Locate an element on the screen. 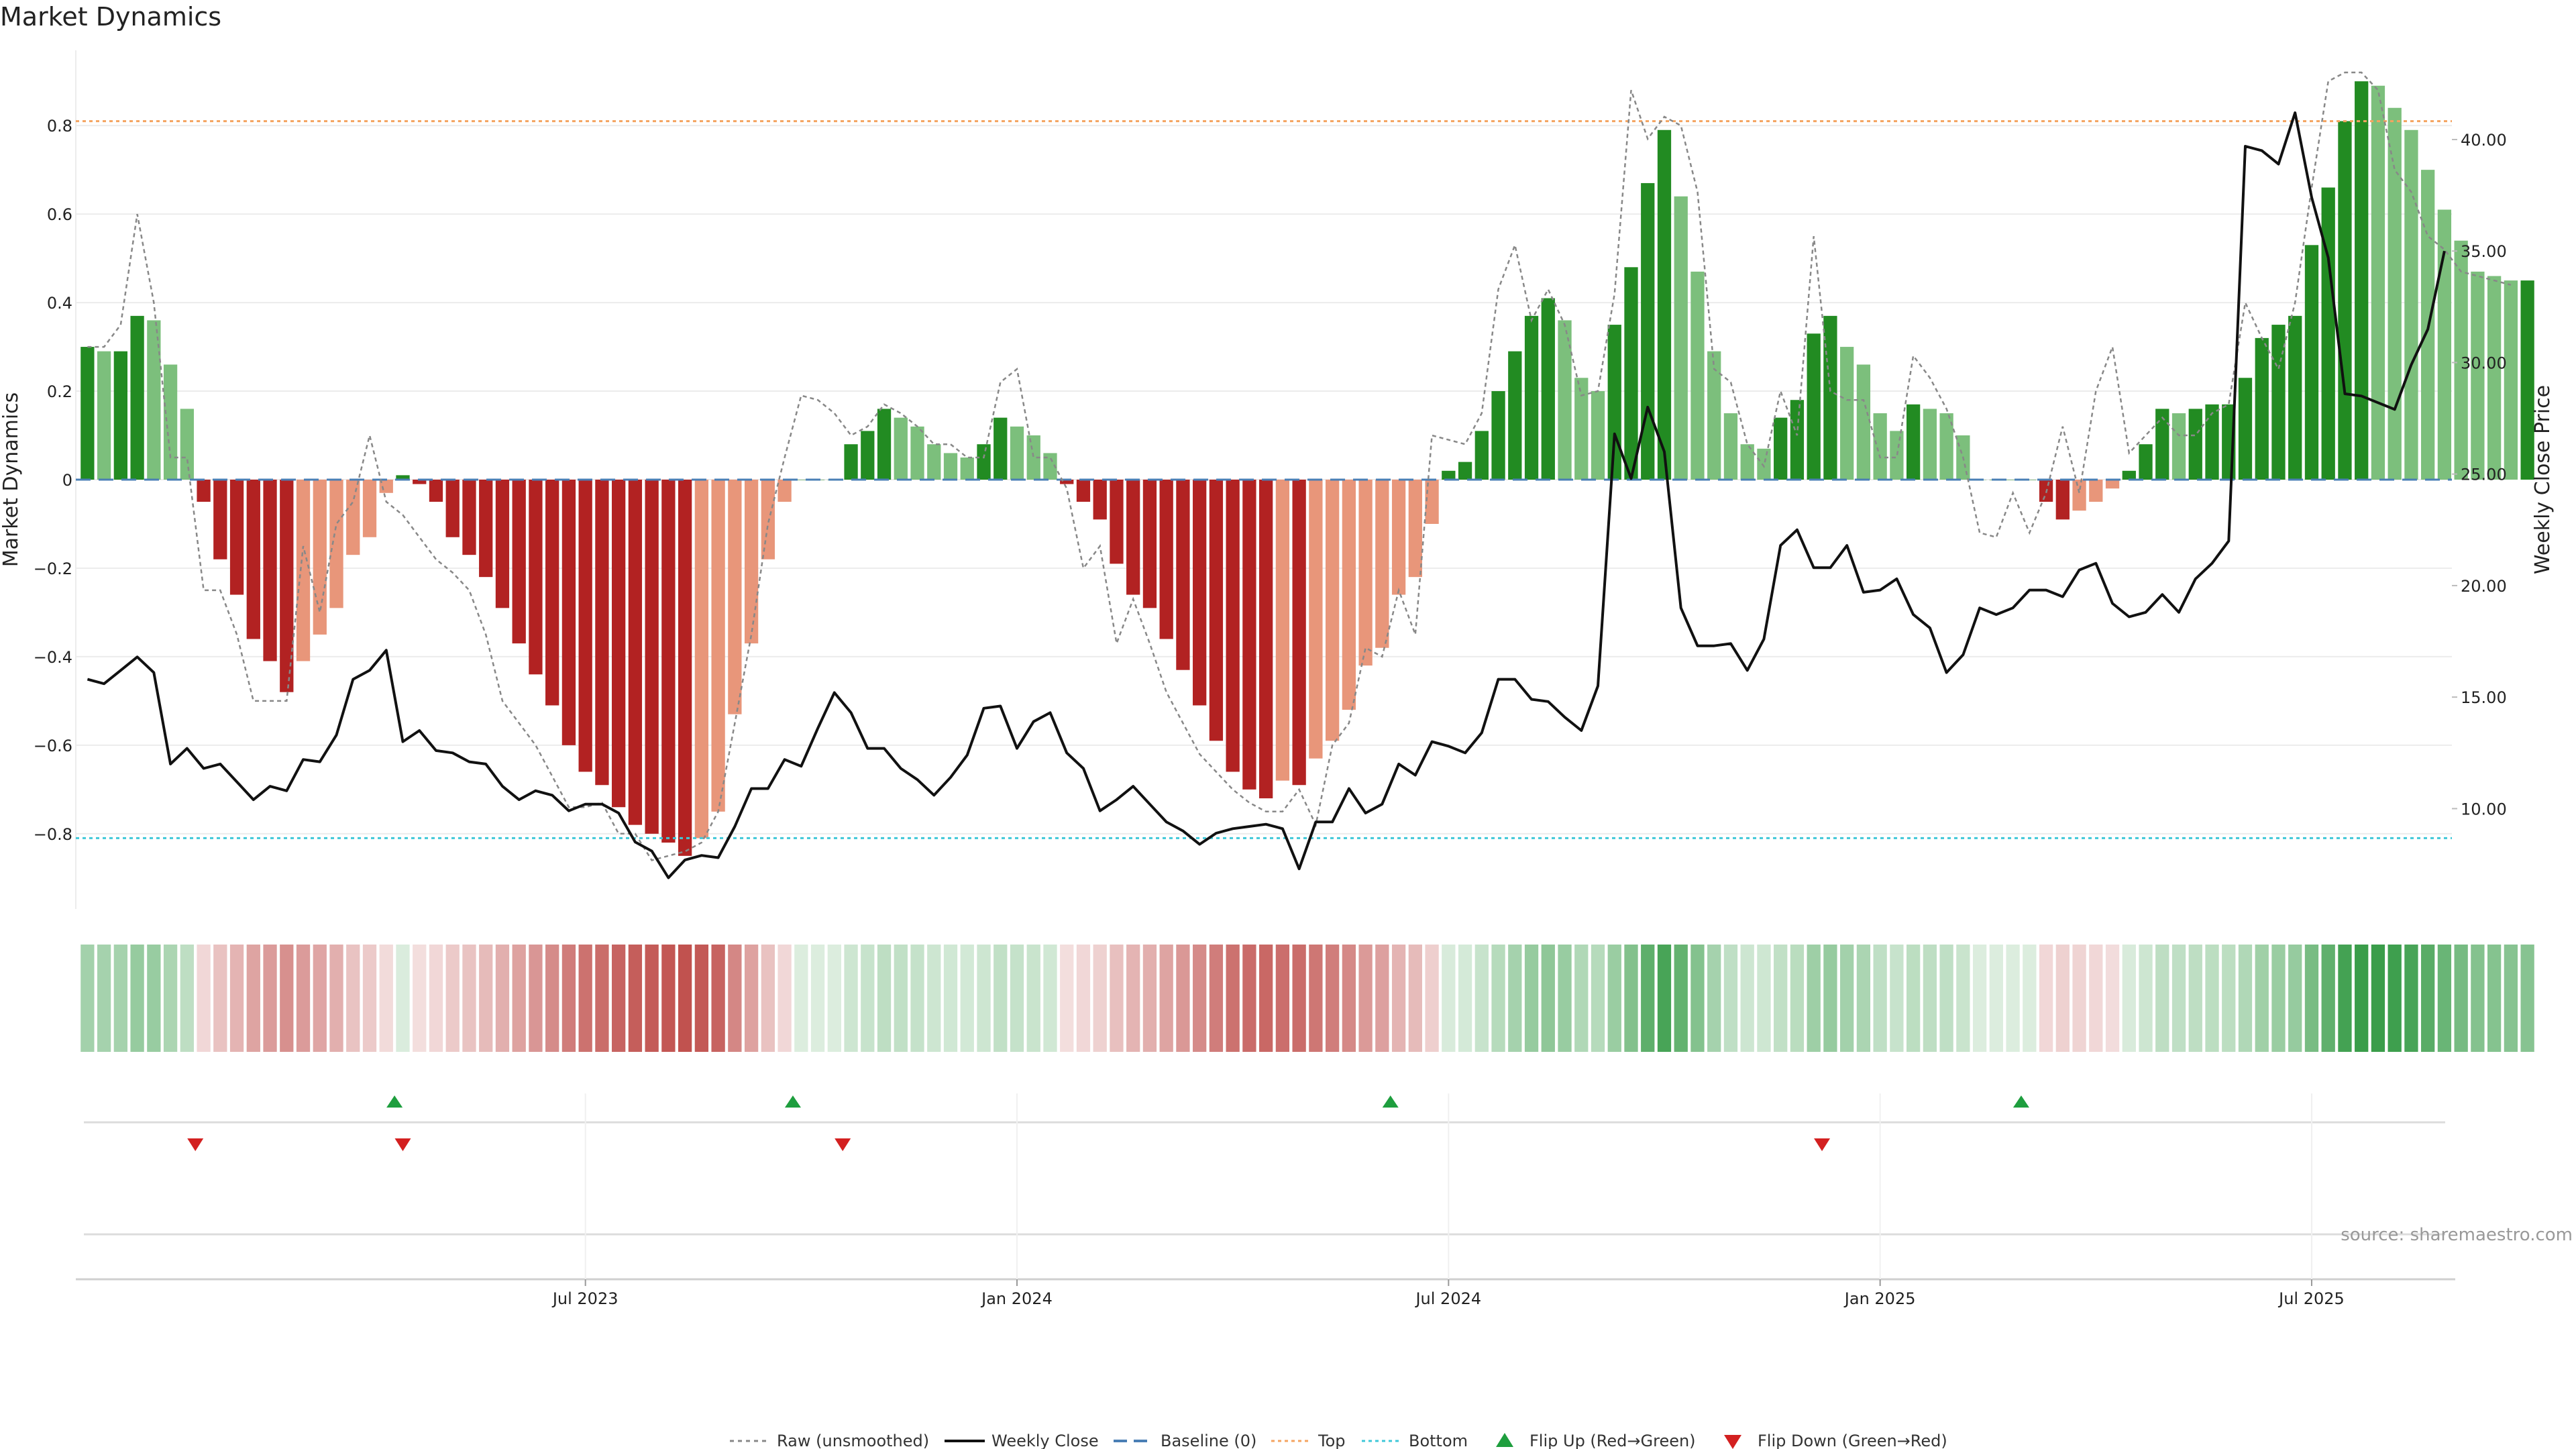  legend-flip-down-label: Flip Down (Green→Red) is located at coordinates (1852, 1440).